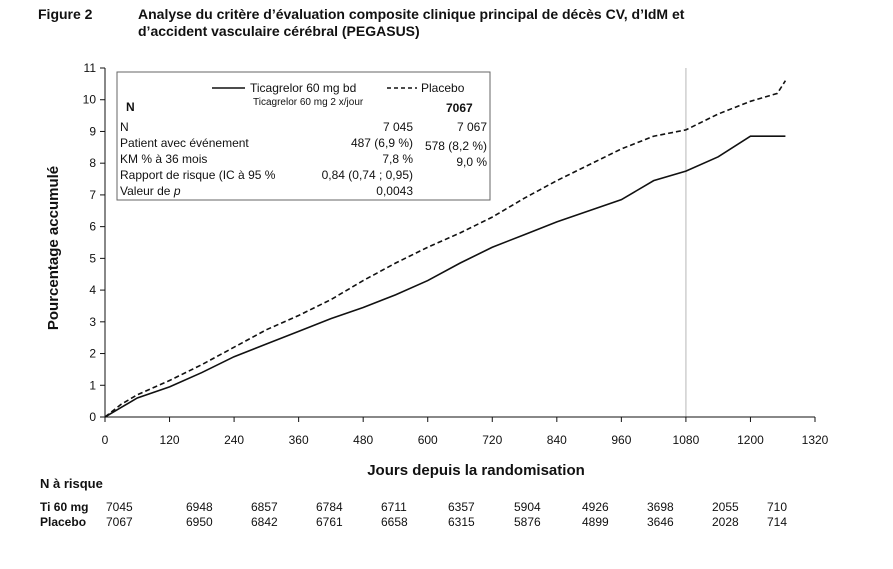  Describe the element at coordinates (199, 507) in the screenshot. I see `risk-cell: 6948` at that location.